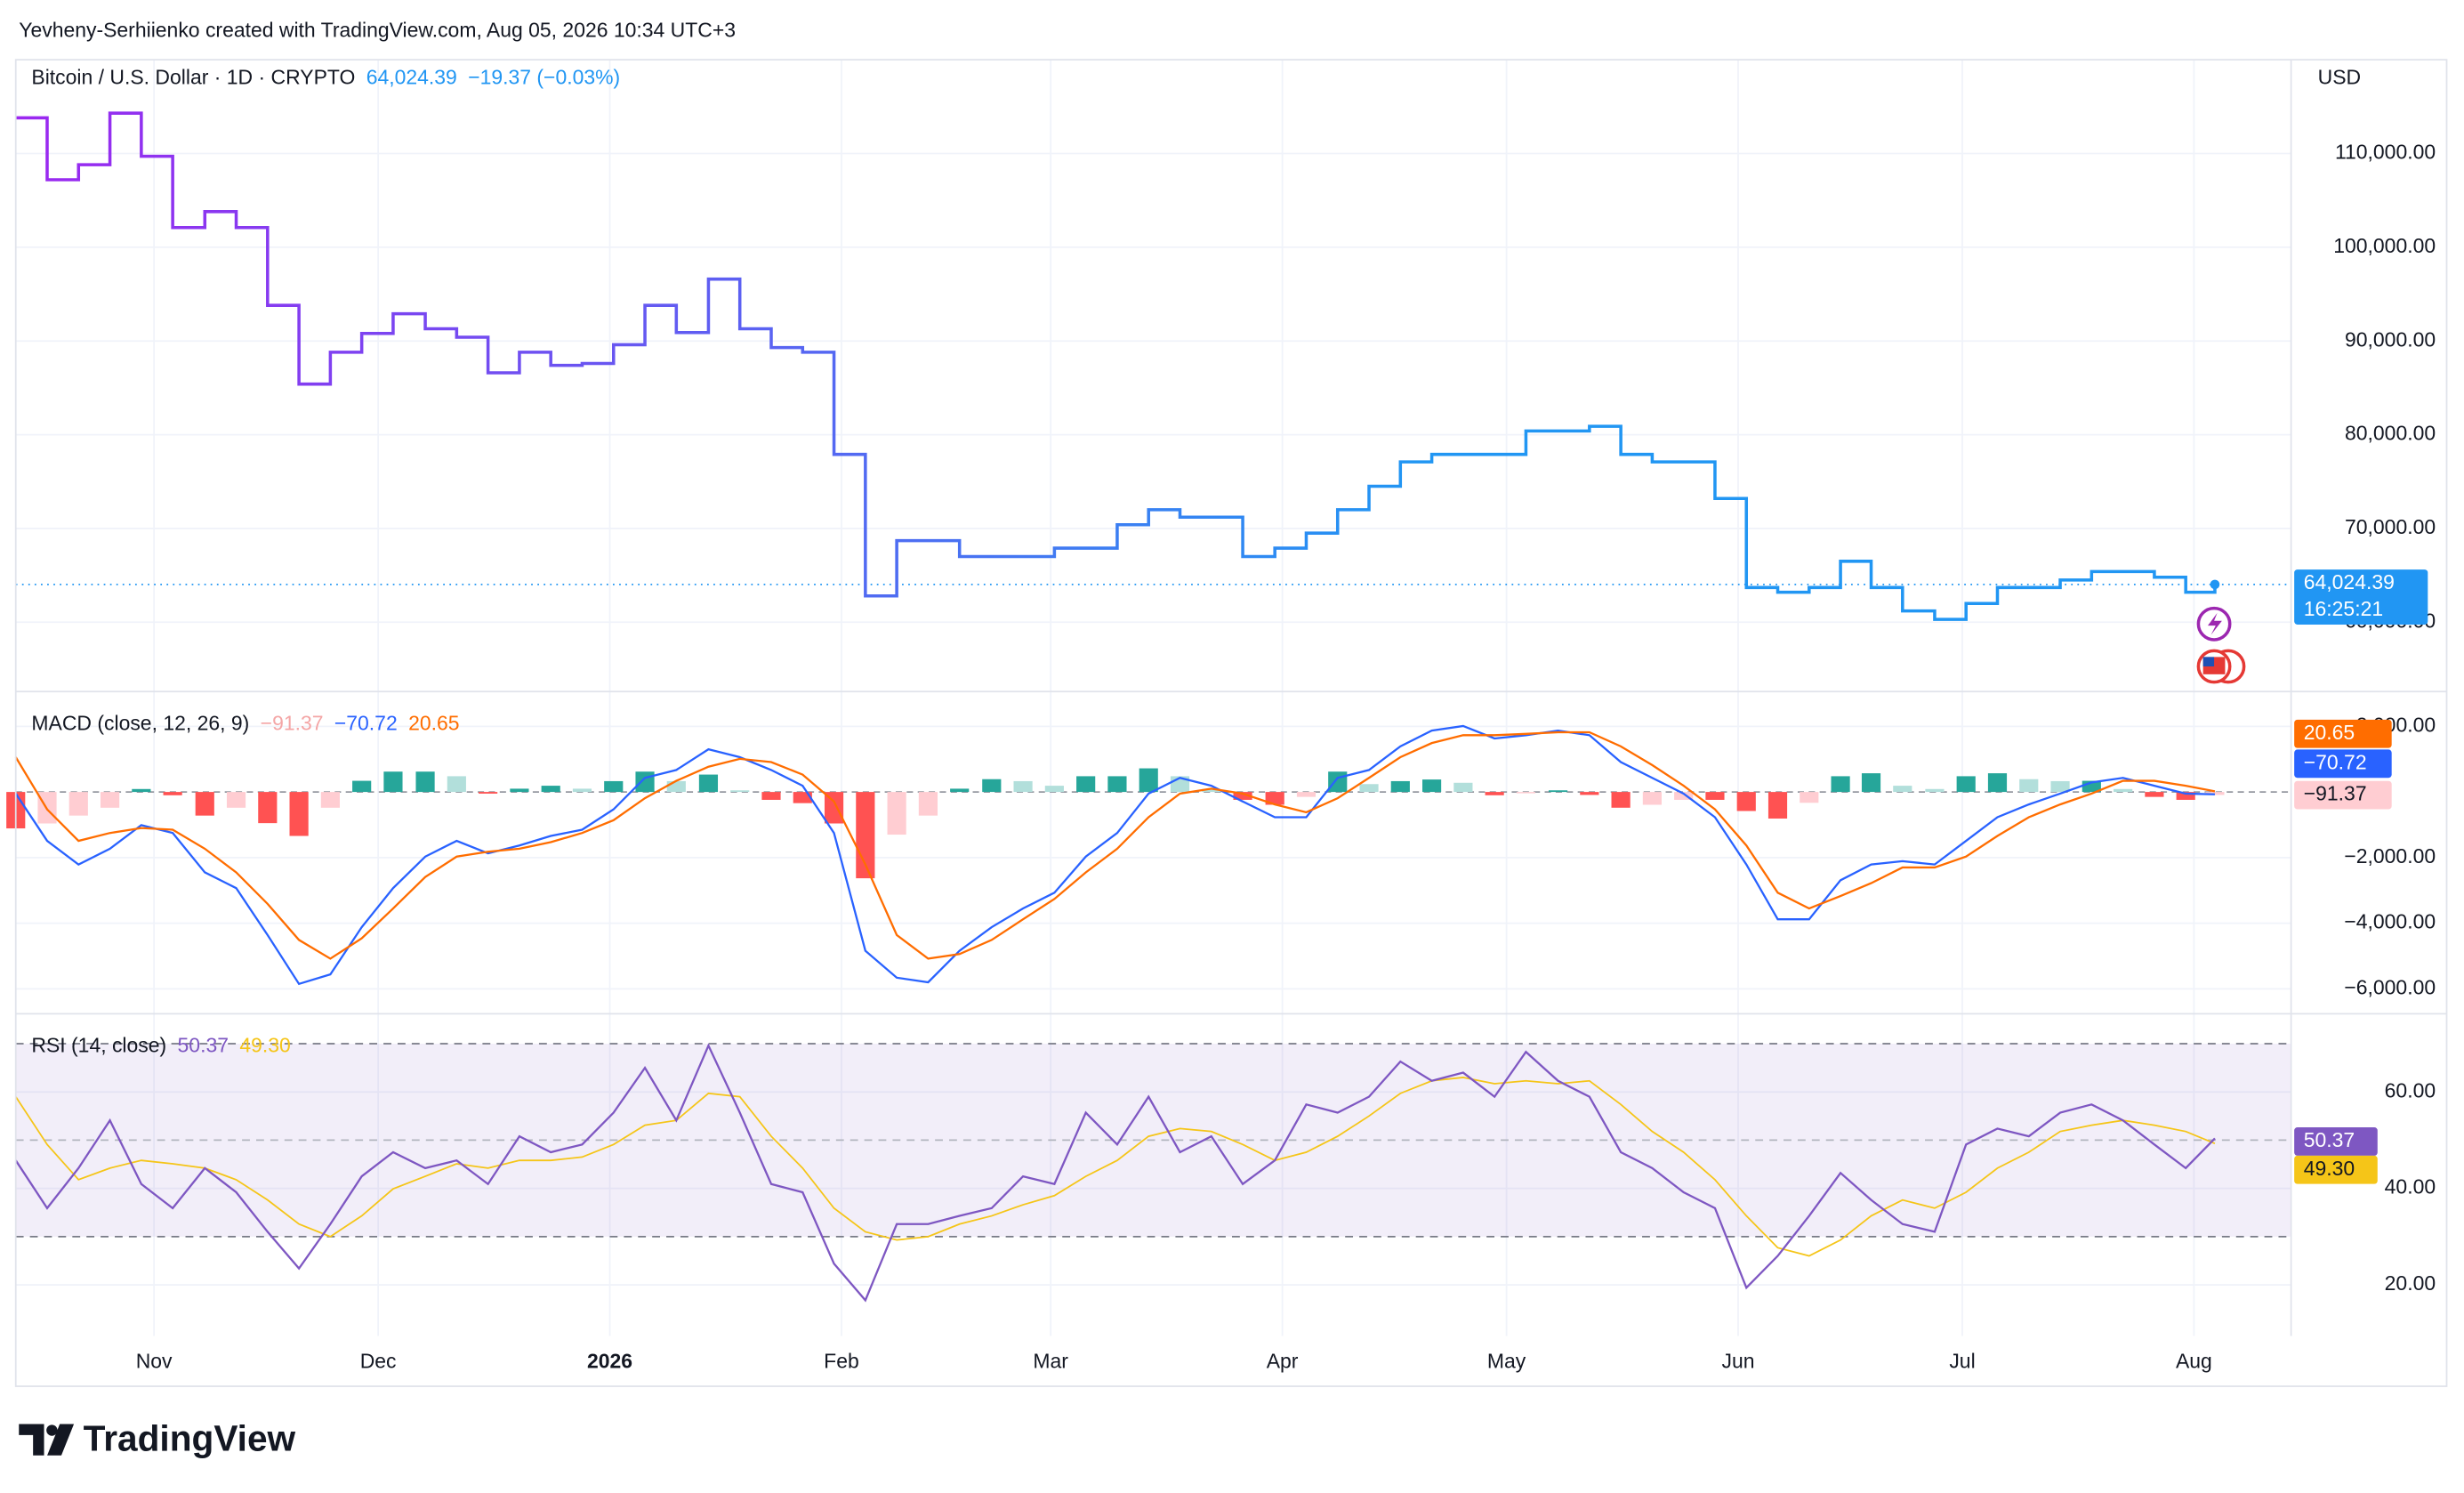 The width and height of the screenshot is (2464, 1493). What do you see at coordinates (2335, 762) in the screenshot?
I see `scale-value-label: −70.72` at bounding box center [2335, 762].